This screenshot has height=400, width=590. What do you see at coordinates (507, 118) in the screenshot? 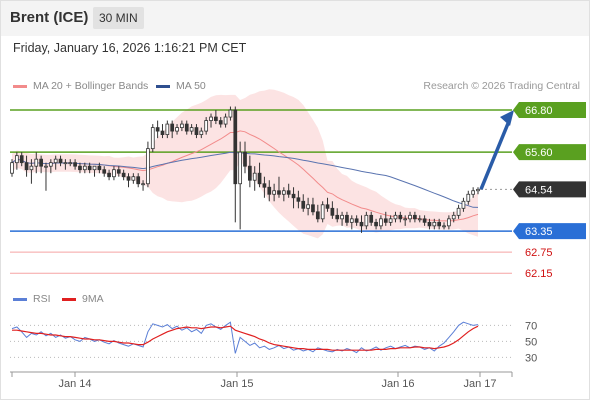
I see `forecast-arrow-head` at bounding box center [507, 118].